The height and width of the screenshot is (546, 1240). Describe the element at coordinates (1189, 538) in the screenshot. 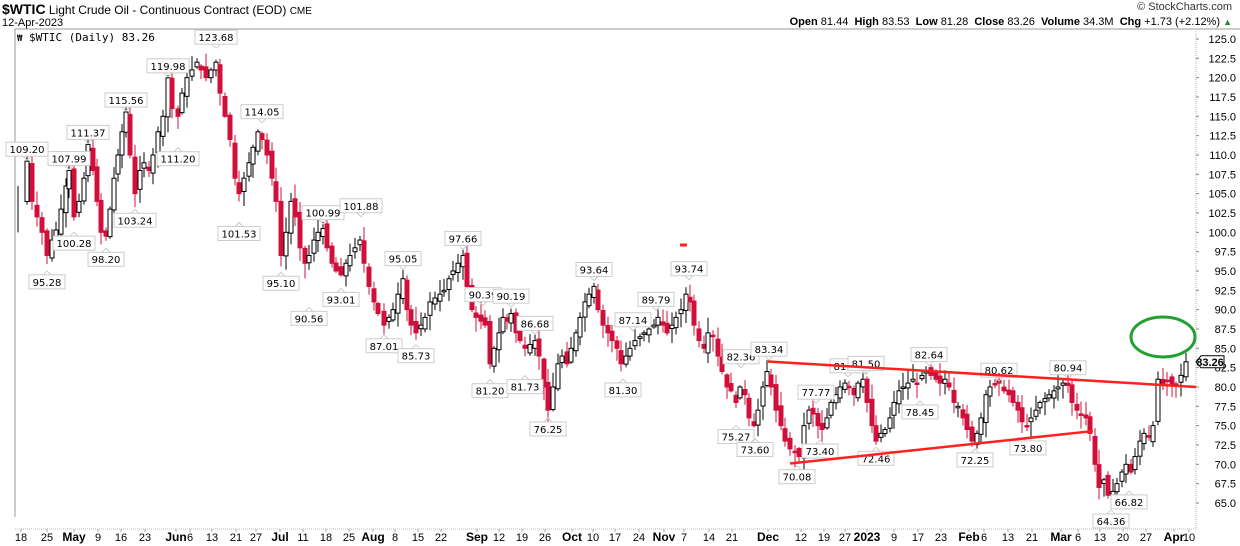

I see `x-tick-label: 10` at that location.